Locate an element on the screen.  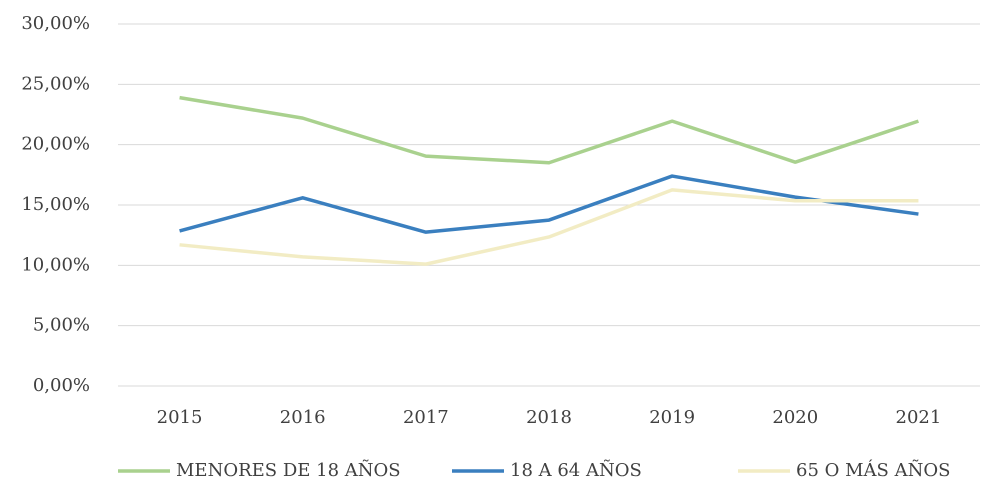
x-tick-label: 2018 is located at coordinates (549, 417).